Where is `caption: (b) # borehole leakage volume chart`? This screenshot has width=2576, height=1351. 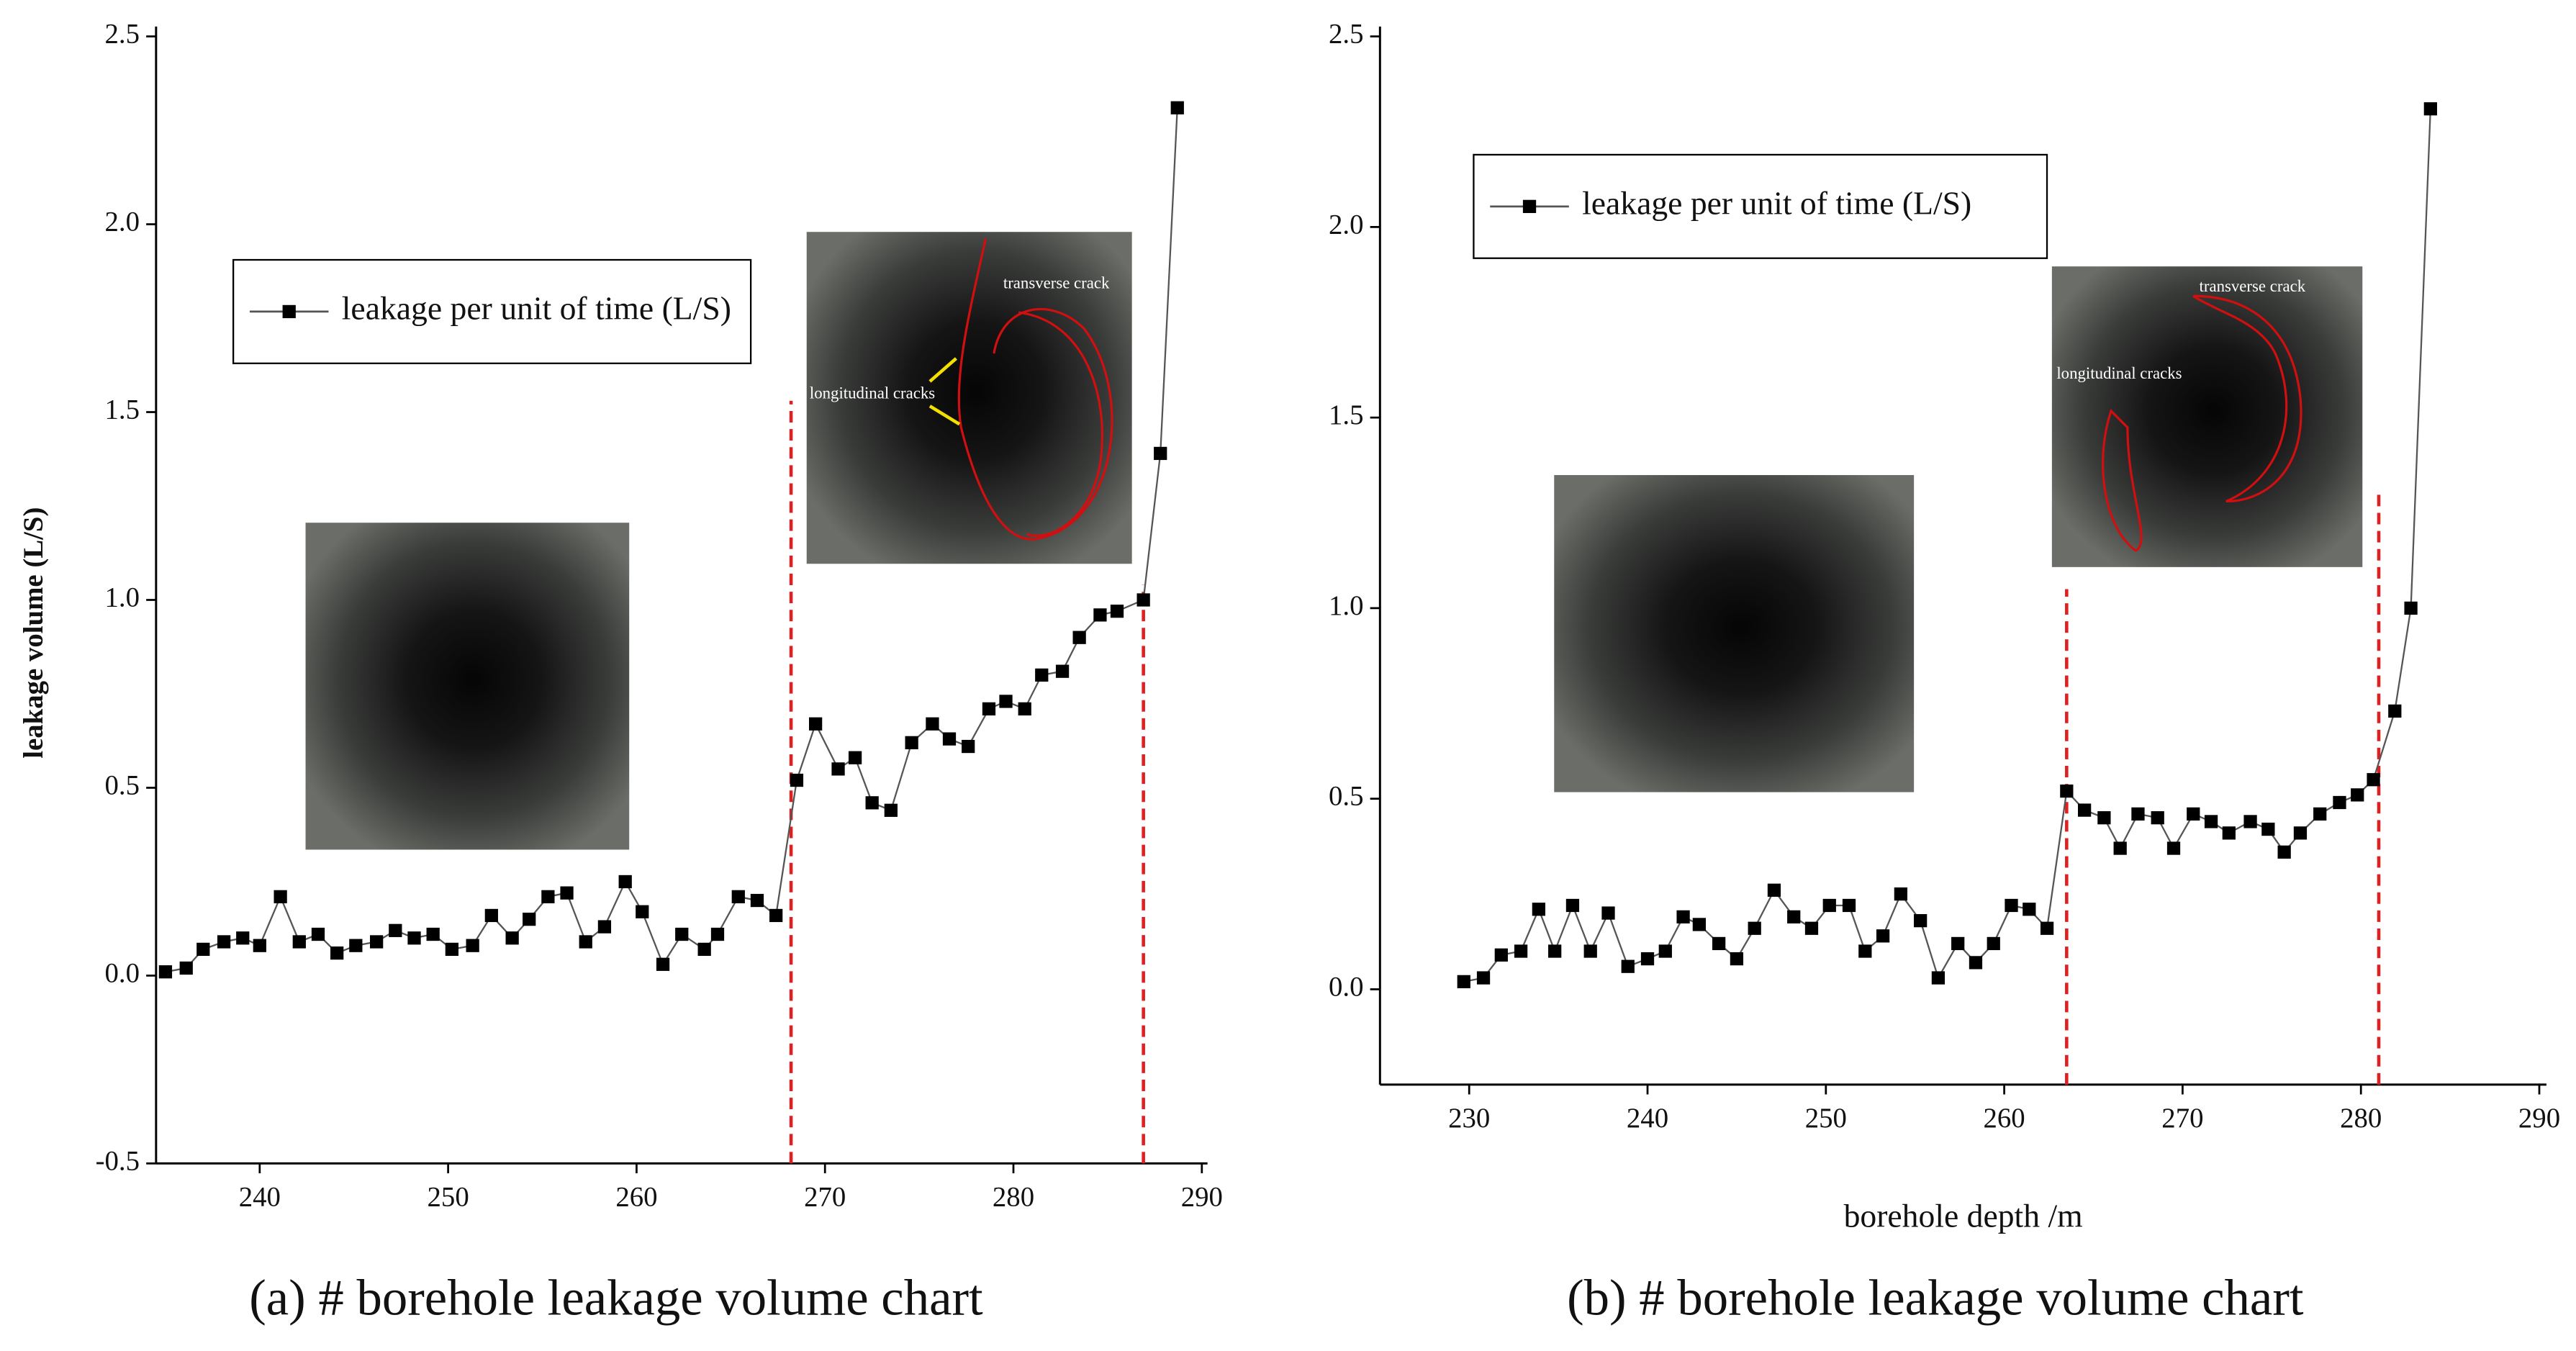
caption: (b) # borehole leakage volume chart is located at coordinates (1935, 1298).